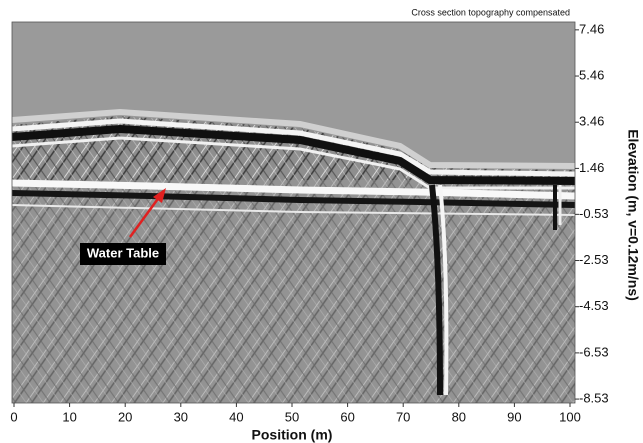 This screenshot has height=443, width=643. Describe the element at coordinates (594, 398) in the screenshot. I see `y-tick-label: -8.53` at that location.